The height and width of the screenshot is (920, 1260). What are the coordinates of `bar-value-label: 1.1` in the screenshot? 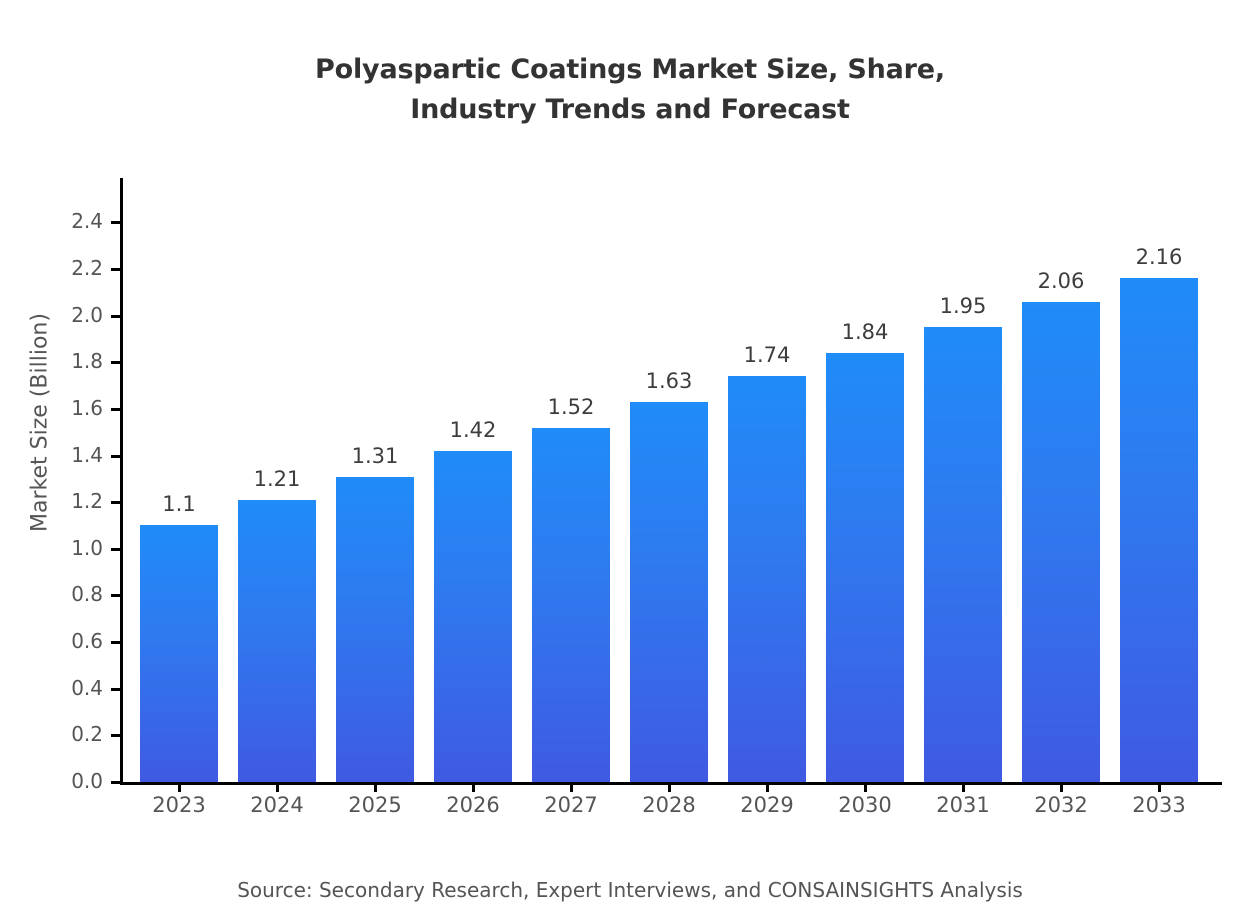 It's located at (179, 504).